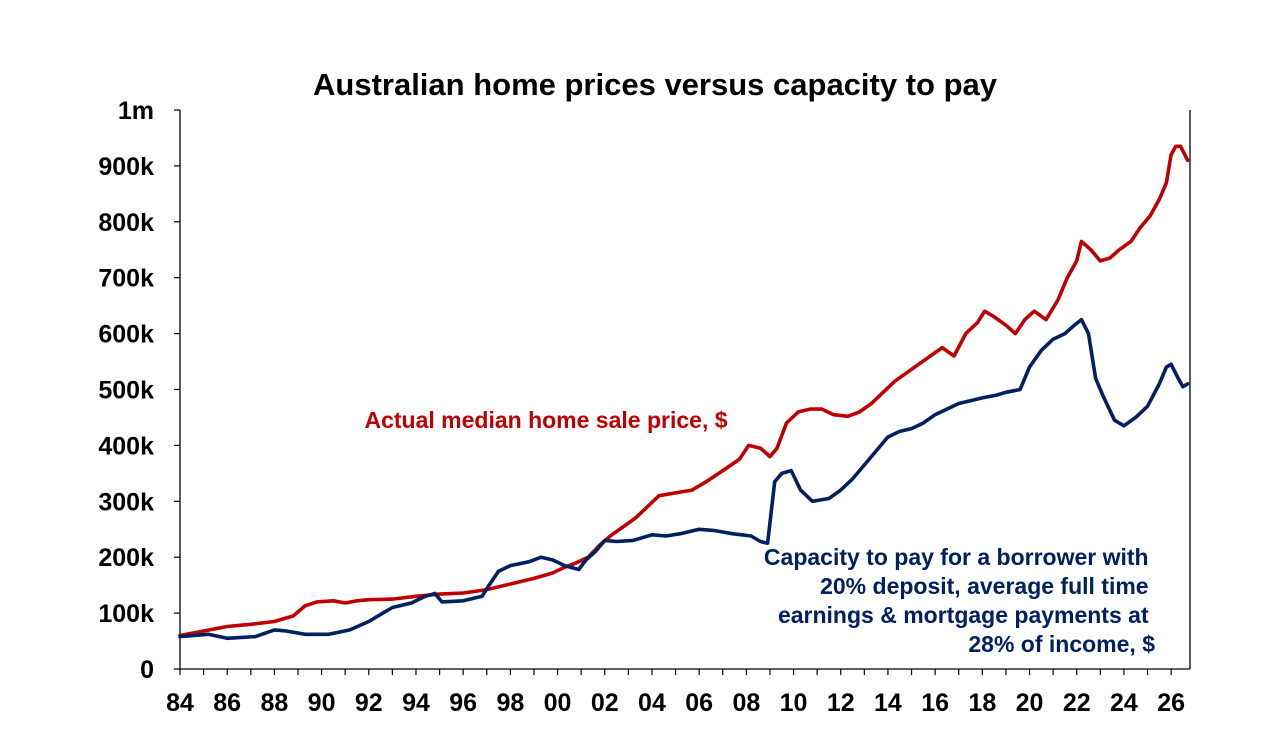 The width and height of the screenshot is (1280, 752). What do you see at coordinates (1171, 703) in the screenshot?
I see `x-tick-label: 26` at bounding box center [1171, 703].